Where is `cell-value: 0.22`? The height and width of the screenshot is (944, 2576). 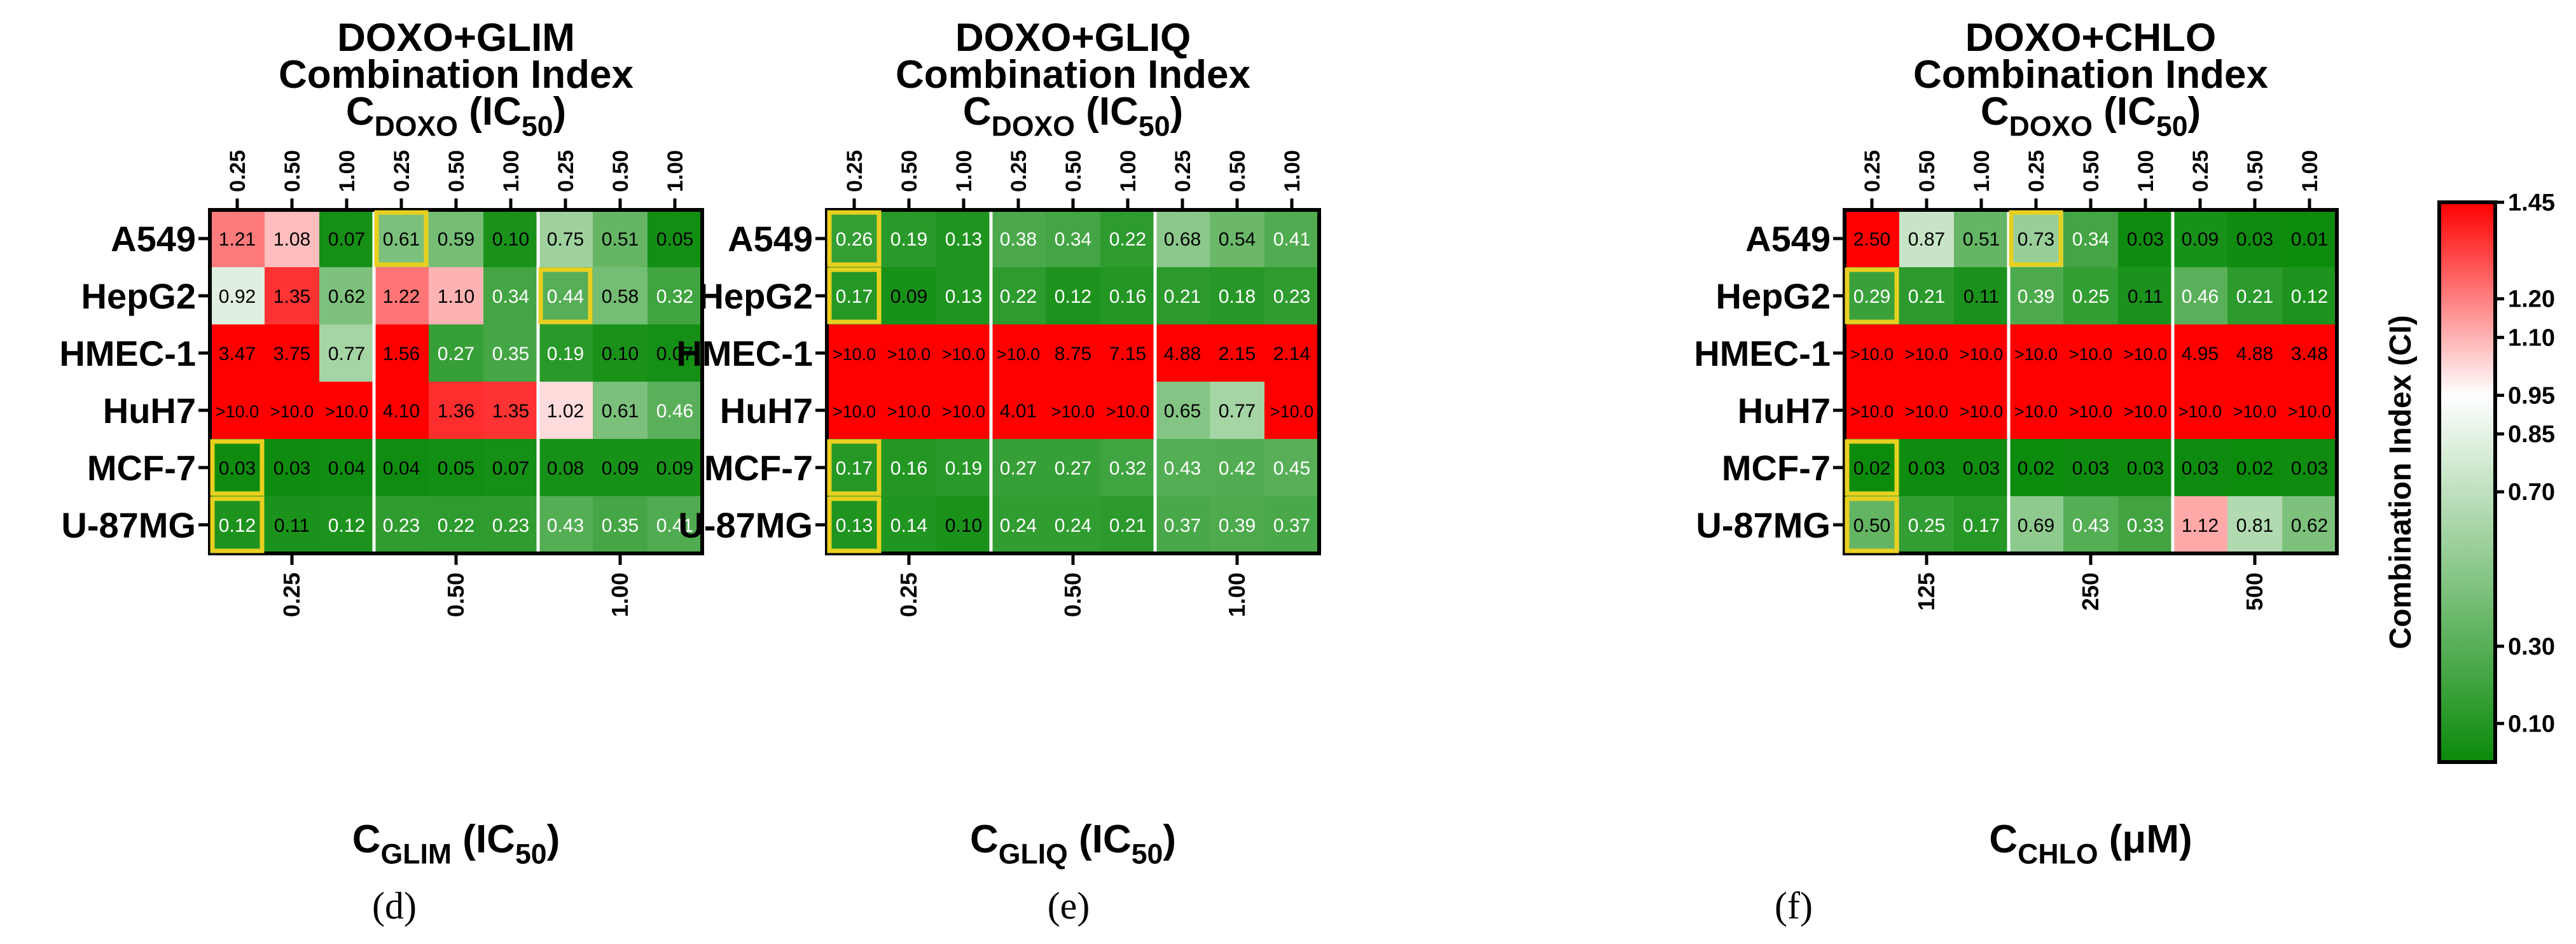
cell-value: 0.22 is located at coordinates (1127, 239).